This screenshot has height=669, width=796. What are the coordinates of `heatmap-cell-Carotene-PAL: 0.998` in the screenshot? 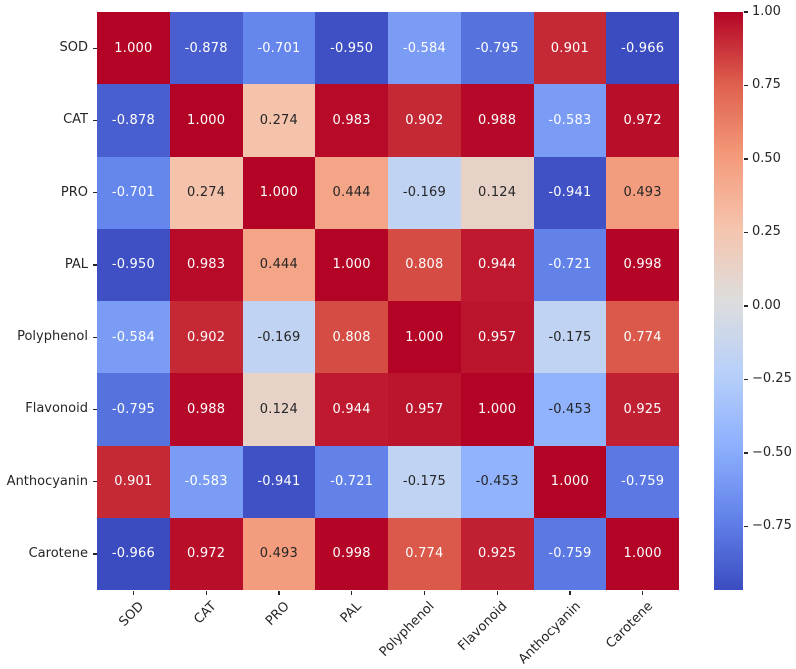 It's located at (351, 553).